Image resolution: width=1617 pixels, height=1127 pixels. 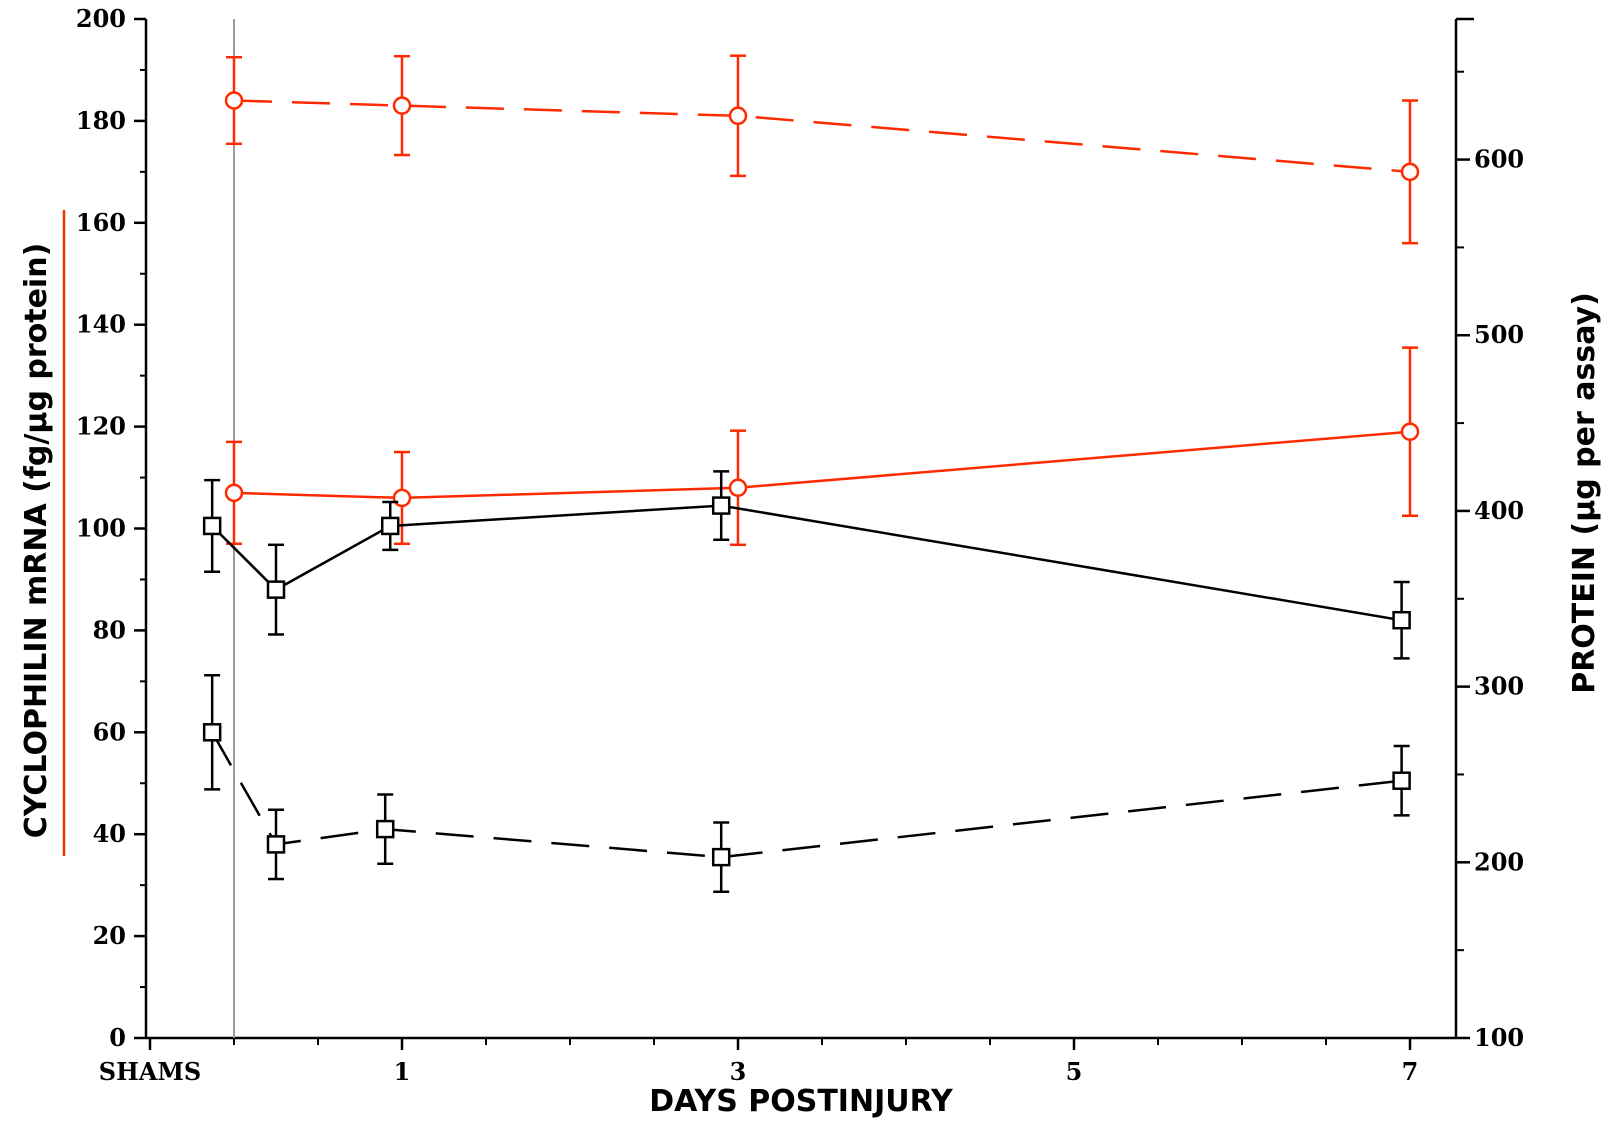 What do you see at coordinates (101, 324) in the screenshot?
I see `y-tick-label: 140` at bounding box center [101, 324].